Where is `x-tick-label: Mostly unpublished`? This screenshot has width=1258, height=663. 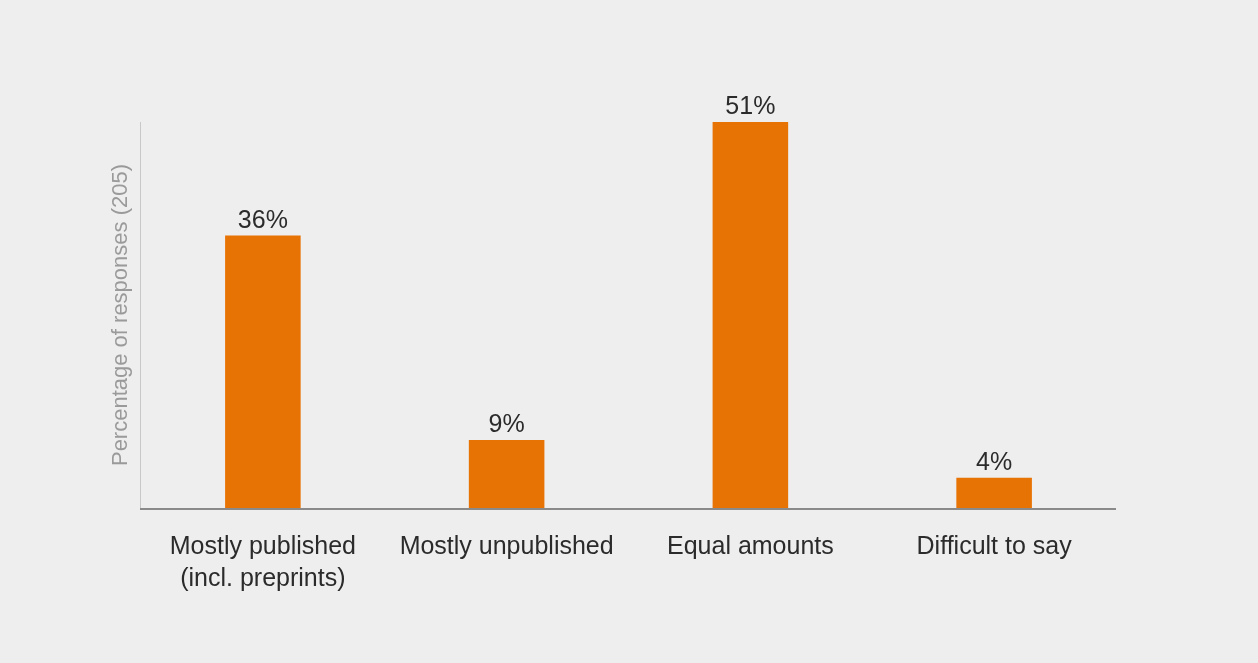 x-tick-label: Mostly unpublished is located at coordinates (506, 544).